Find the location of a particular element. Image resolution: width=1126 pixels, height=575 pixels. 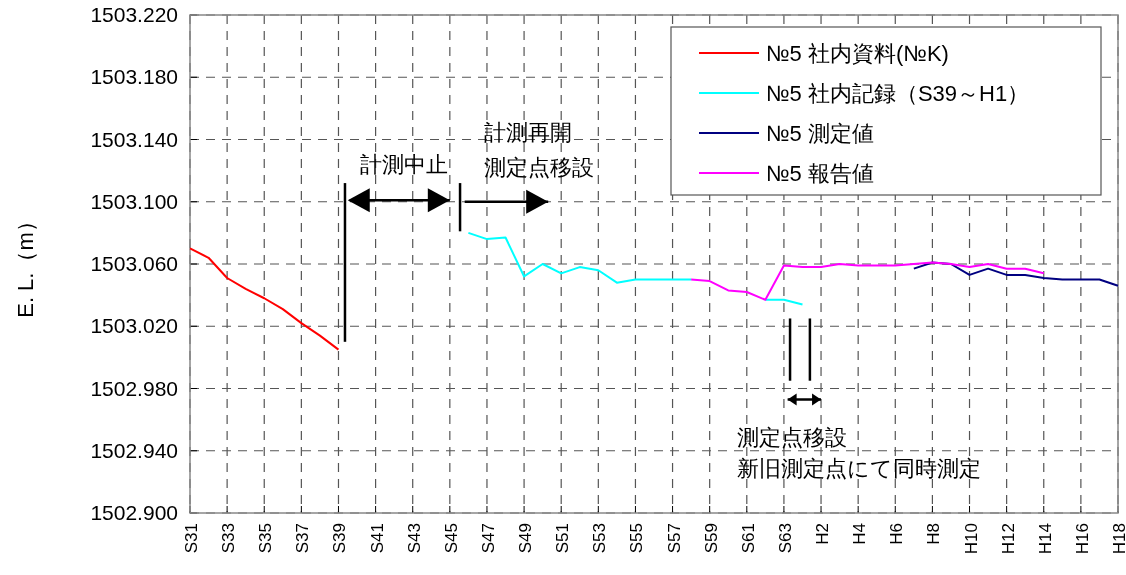

x-tick-label: H2 is located at coordinates (823, 534).